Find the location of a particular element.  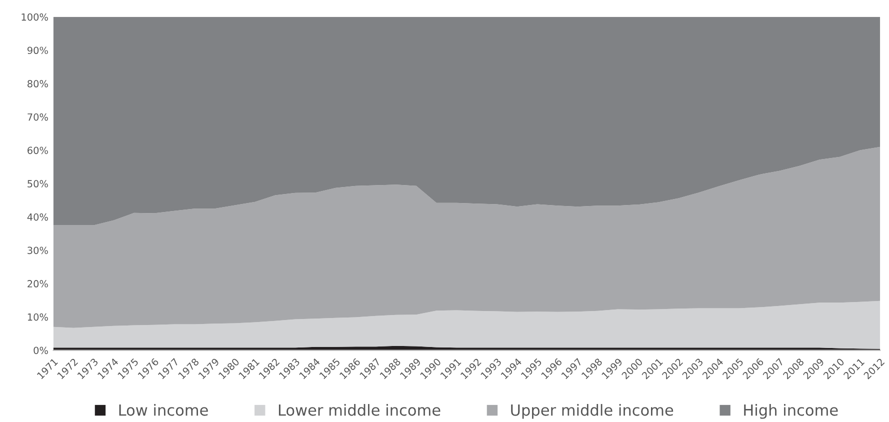

y-tick-label: 60% is located at coordinates (38, 150).